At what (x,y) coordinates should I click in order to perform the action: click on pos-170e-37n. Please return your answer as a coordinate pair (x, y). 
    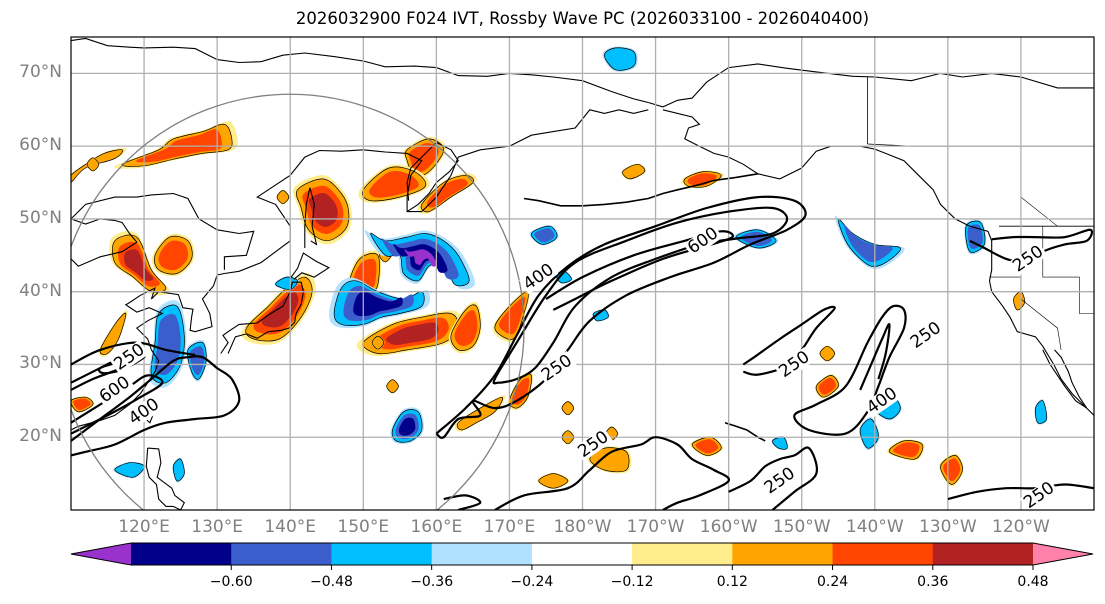
    Looking at the image, I should click on (511, 315).